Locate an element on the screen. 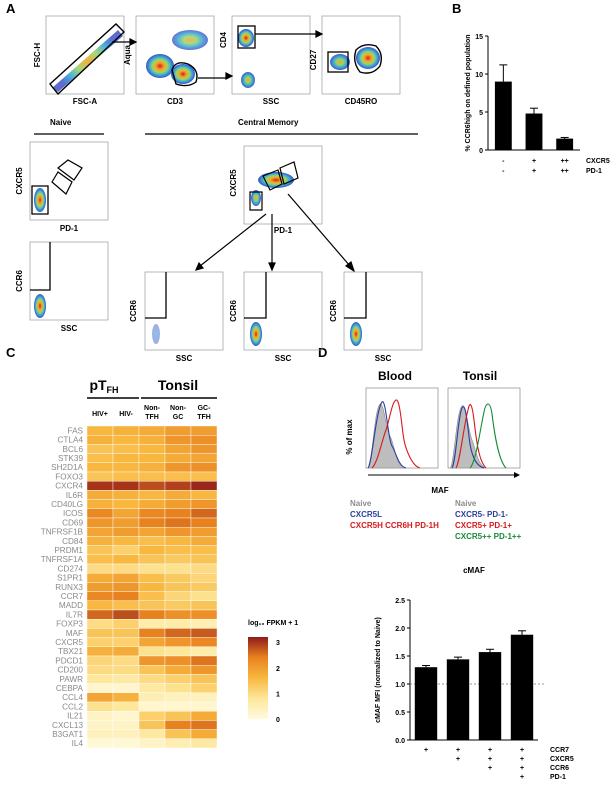  axis-label-fsc-a: FSC-A is located at coordinates (85, 101).